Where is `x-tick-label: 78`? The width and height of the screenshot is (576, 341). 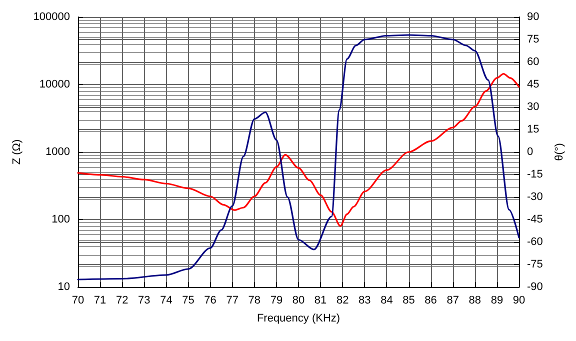
x-tick-label: 78 is located at coordinates (254, 300).